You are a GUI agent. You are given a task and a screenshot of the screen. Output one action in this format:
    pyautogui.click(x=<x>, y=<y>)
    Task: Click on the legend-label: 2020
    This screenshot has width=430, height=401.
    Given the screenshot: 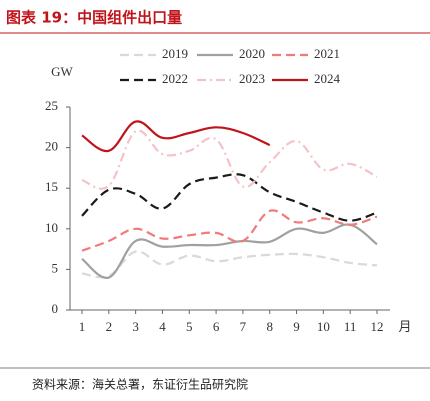 What is the action you would take?
    pyautogui.click(x=252, y=53)
    